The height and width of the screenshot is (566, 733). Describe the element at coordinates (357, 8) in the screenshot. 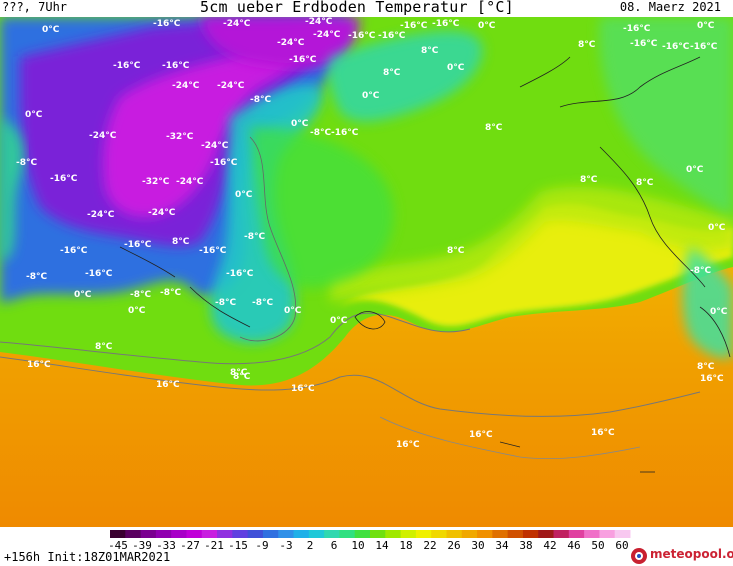

I see `map-title: 5cm ueber Erdboden Temperatur [°C]` at that location.